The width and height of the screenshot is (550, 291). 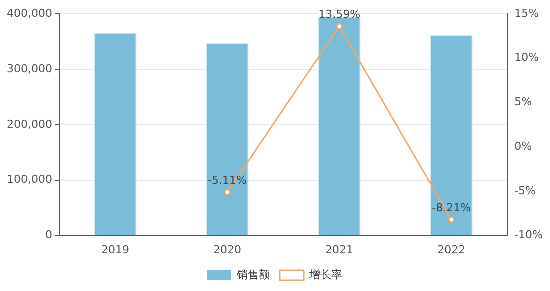 I want to click on y2-tick-label: 10%, so click(x=527, y=57).